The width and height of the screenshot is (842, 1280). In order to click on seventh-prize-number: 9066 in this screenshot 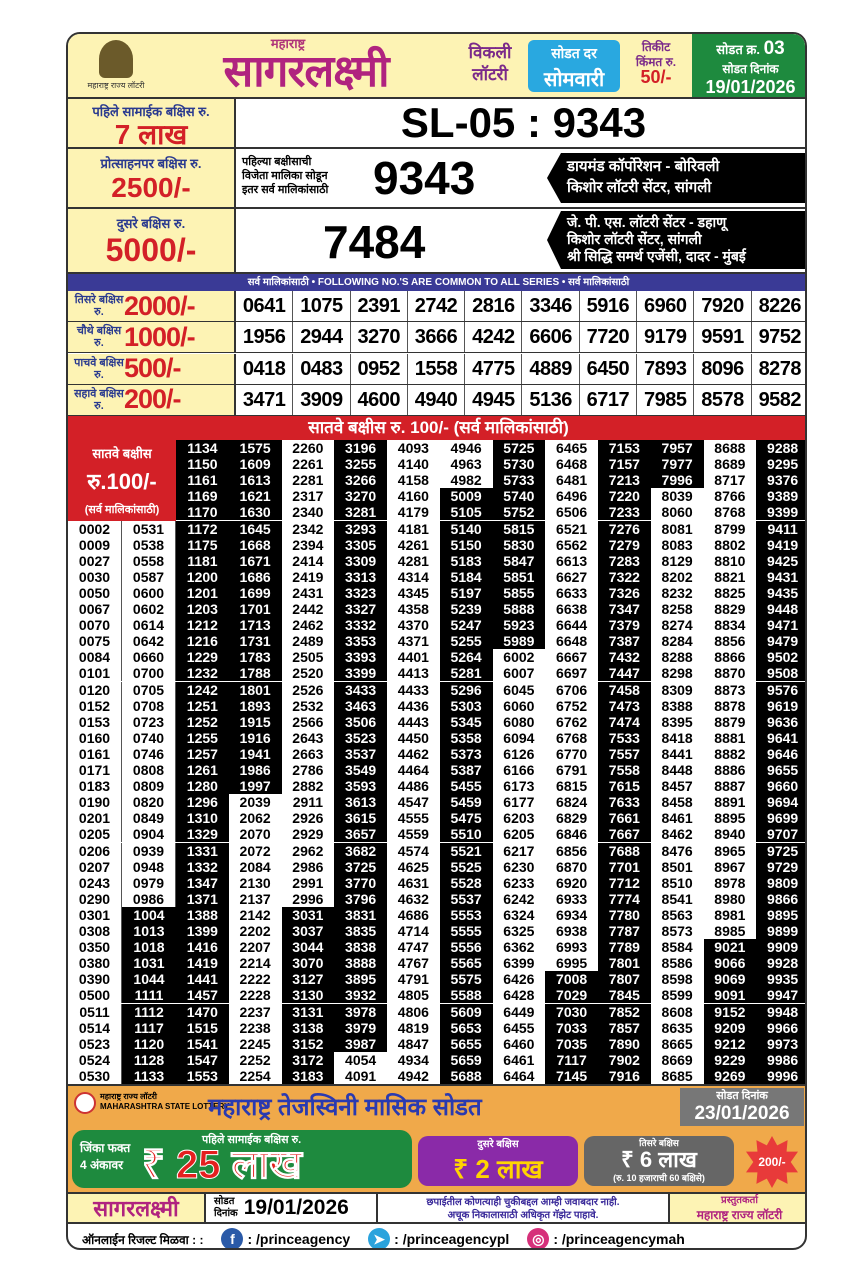, I will do `click(730, 963)`.